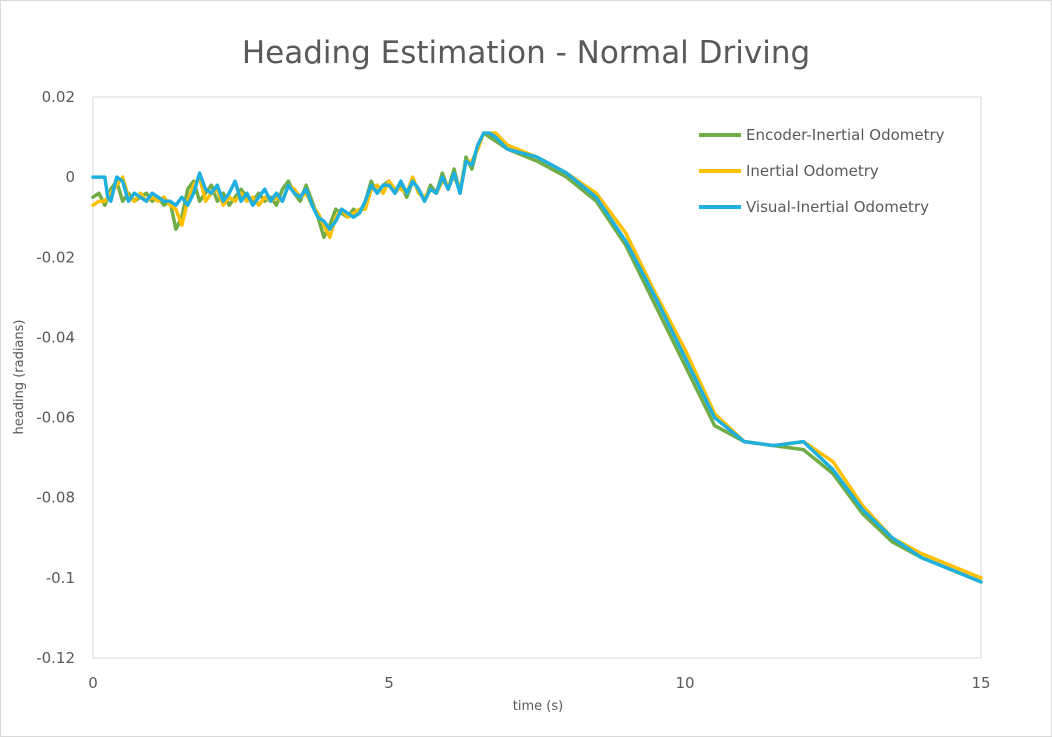 Image resolution: width=1052 pixels, height=737 pixels. What do you see at coordinates (70, 177) in the screenshot?
I see `y-tick-label: 0` at bounding box center [70, 177].